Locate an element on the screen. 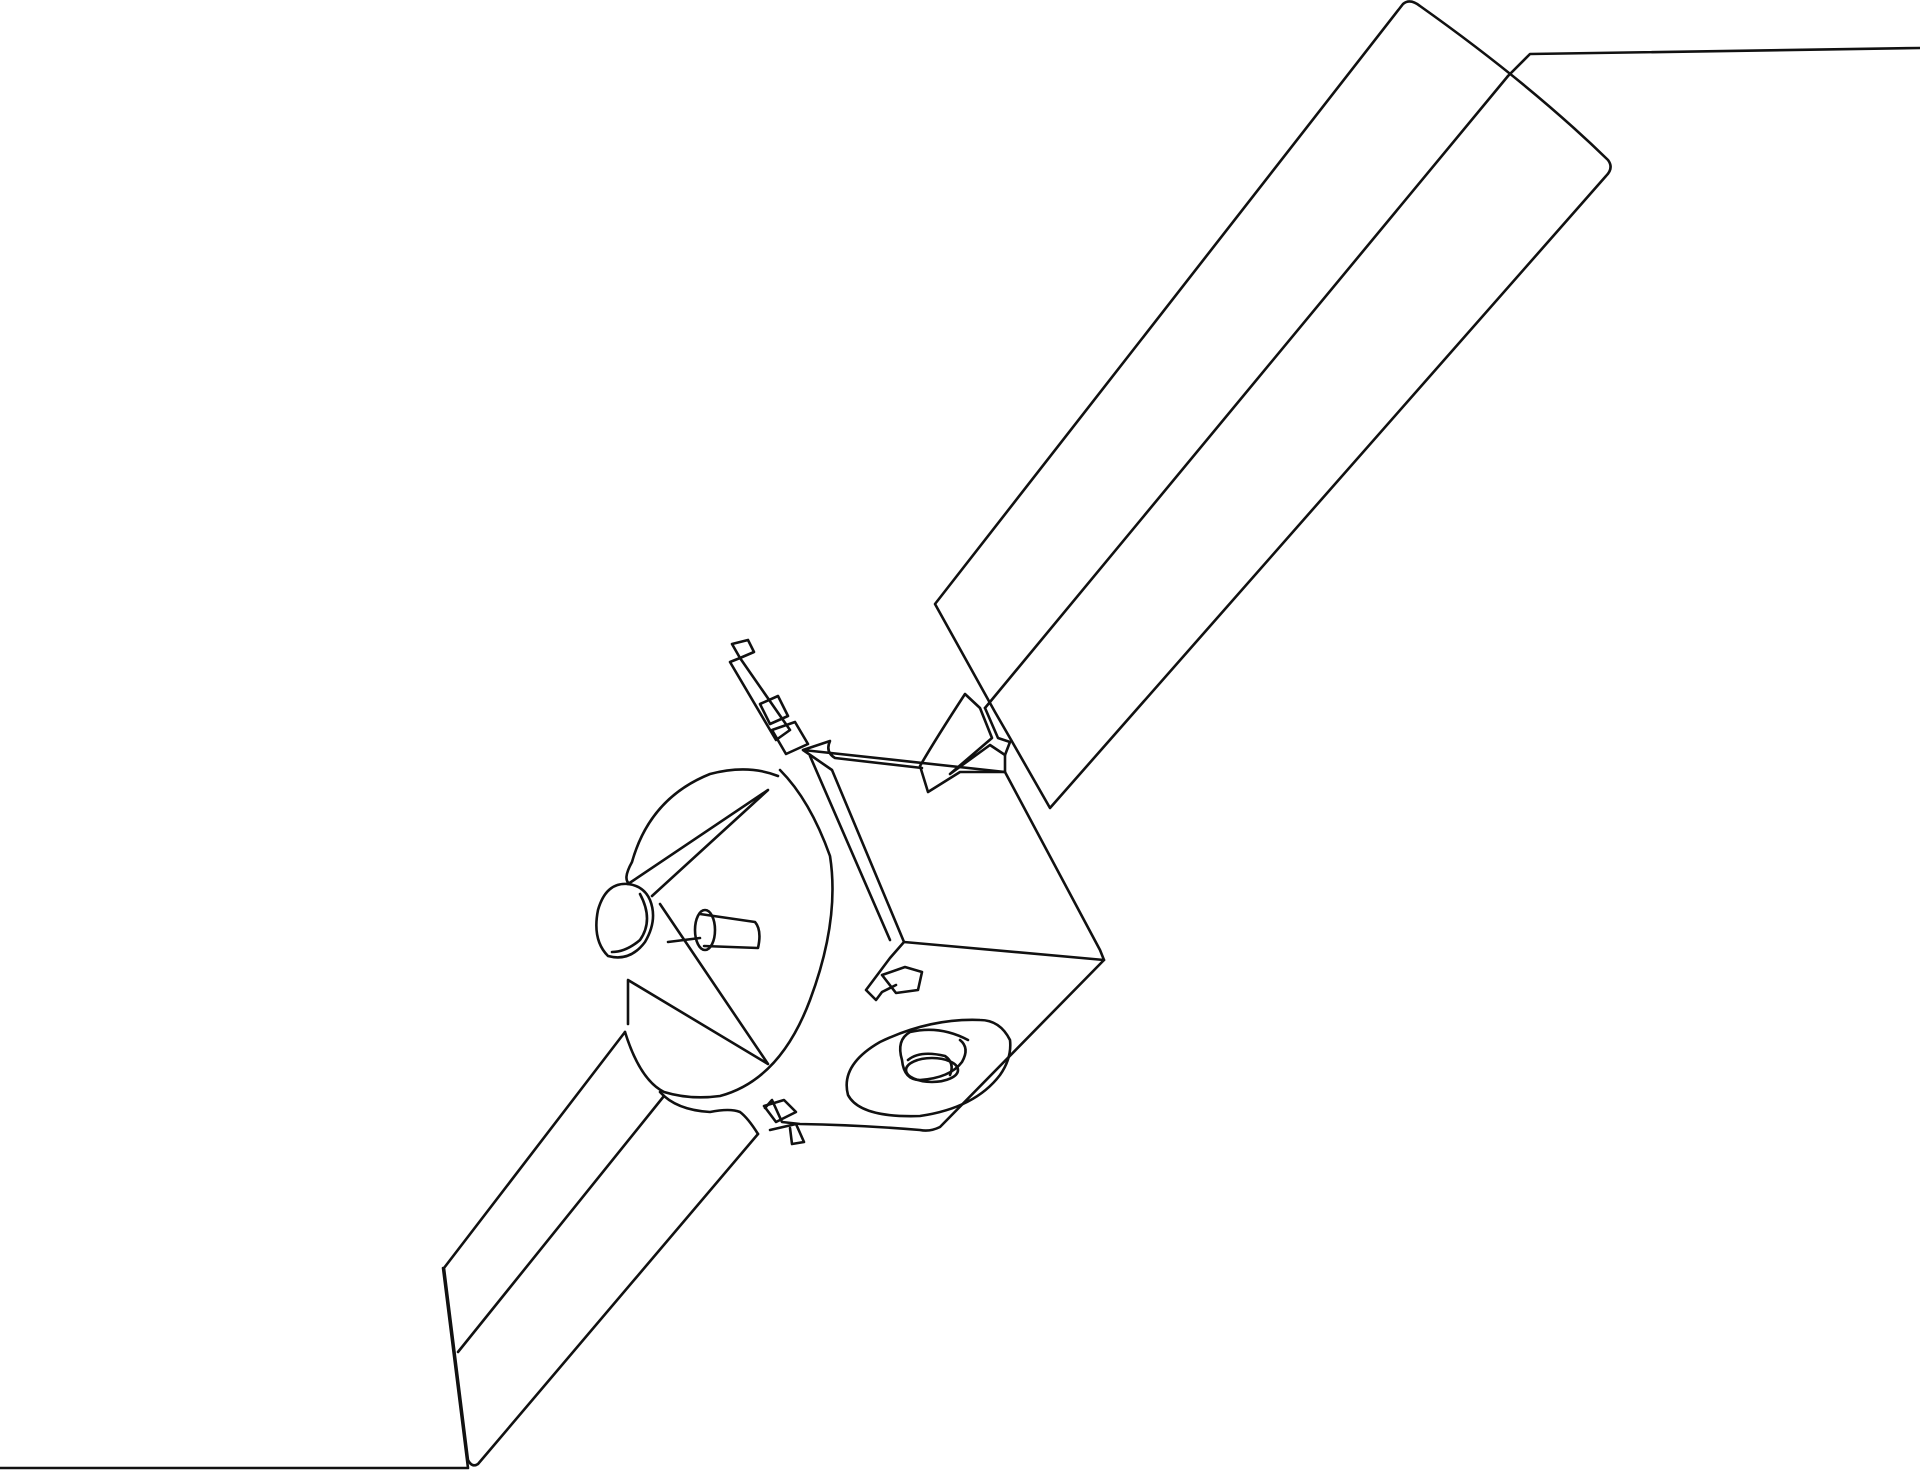 The width and height of the screenshot is (1920, 1472). solar-panel-upper-divider is located at coordinates (1246, 392).